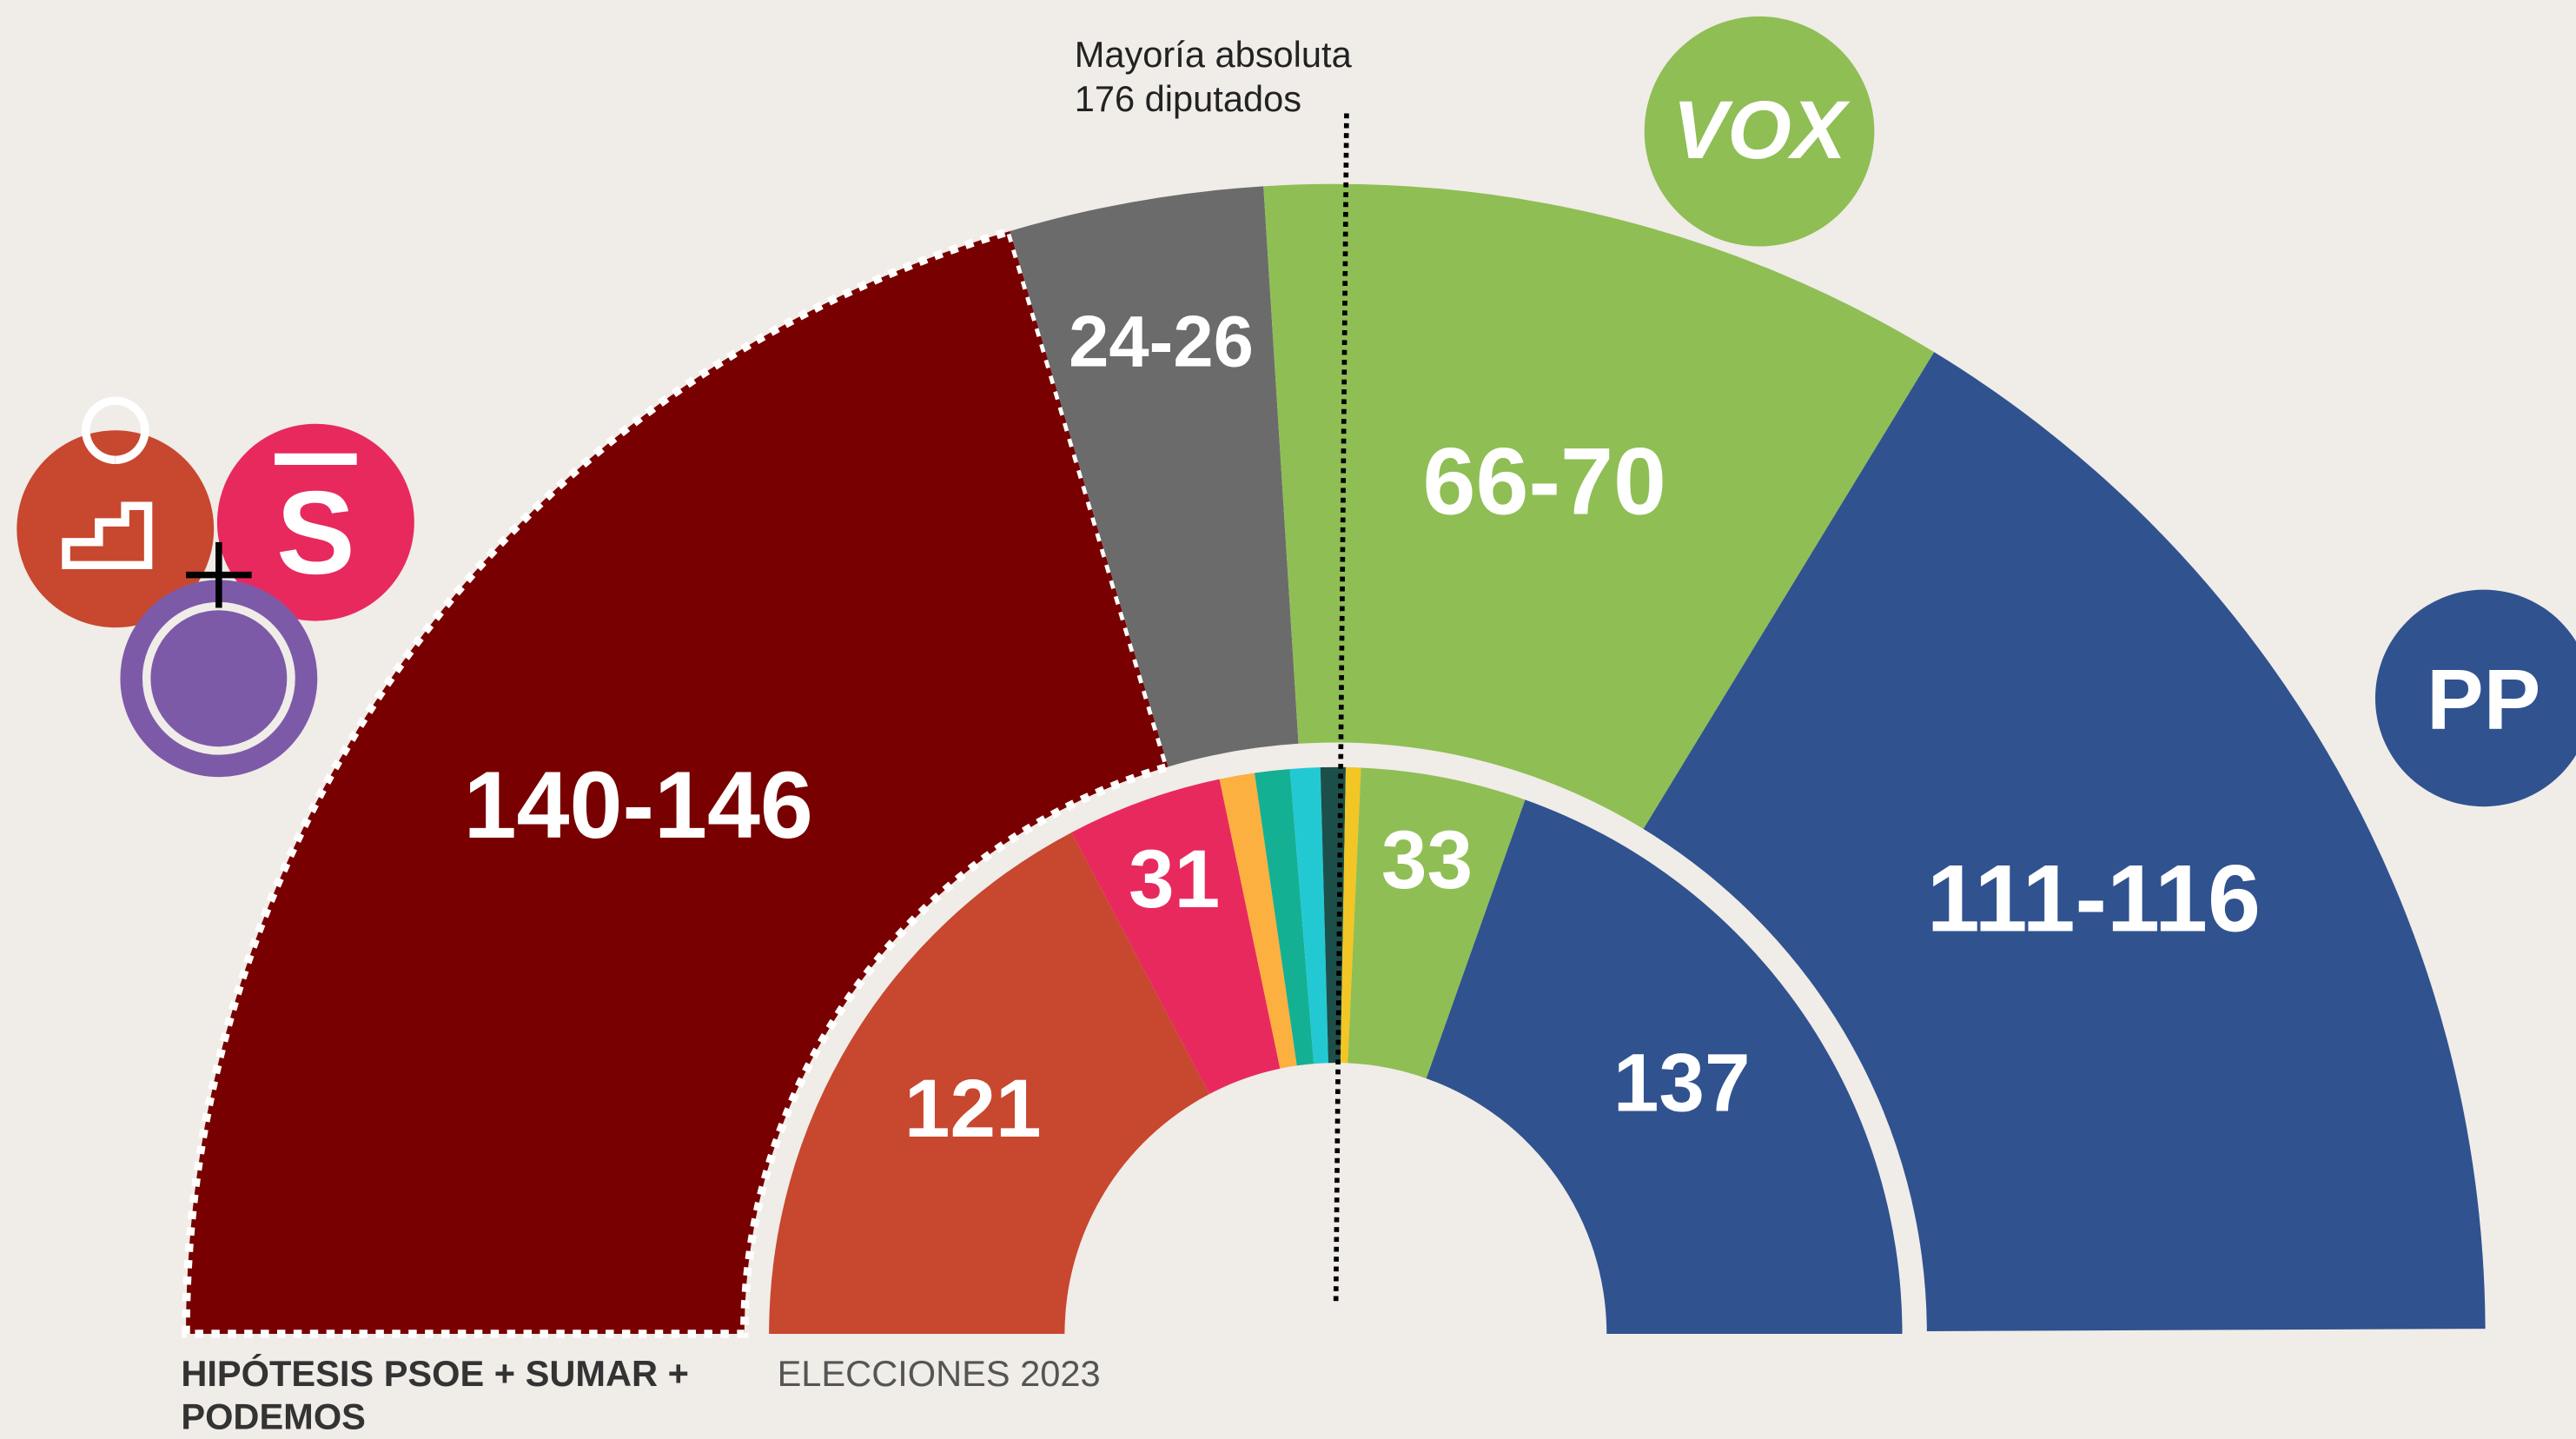 The height and width of the screenshot is (1439, 2576). Describe the element at coordinates (1188, 98) in the screenshot. I see `majority-label: 176 diputados` at that location.